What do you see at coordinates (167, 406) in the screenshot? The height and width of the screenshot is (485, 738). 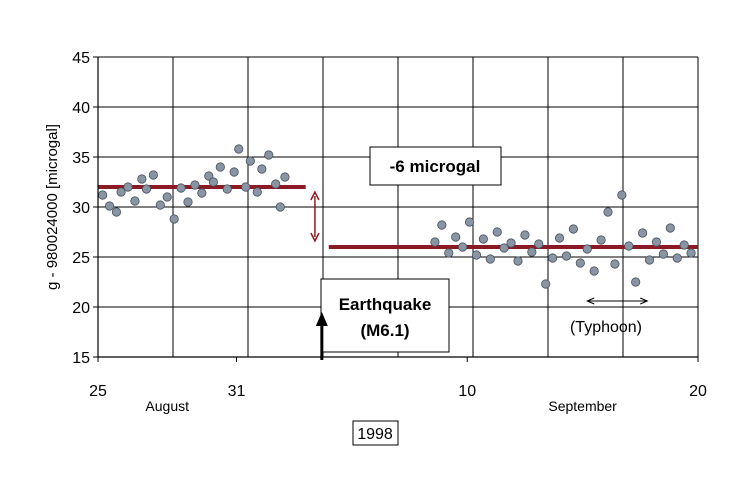 I see `month-label: August` at bounding box center [167, 406].